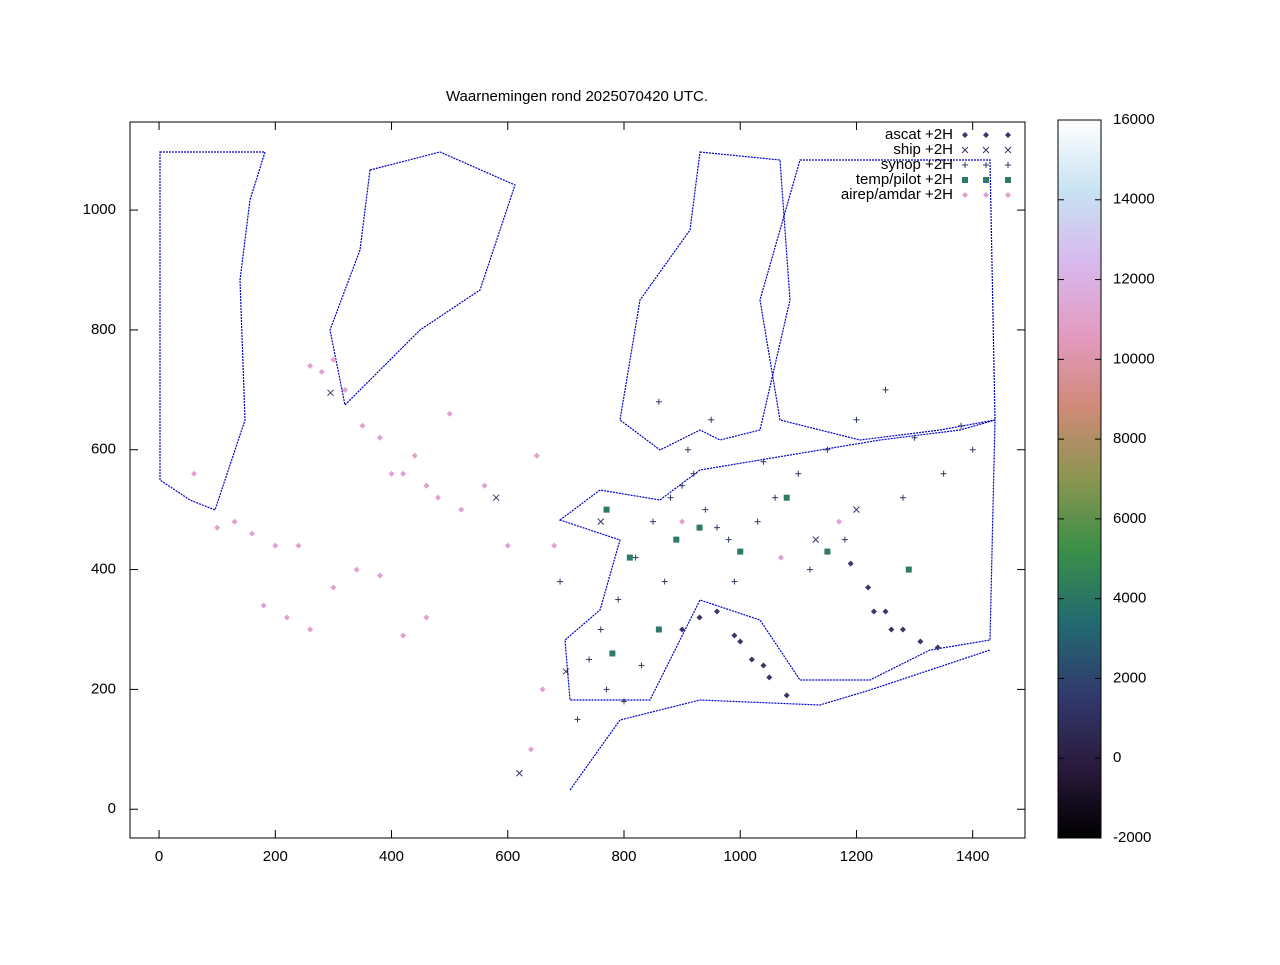 This screenshot has width=1280, height=965. Describe the element at coordinates (972, 856) in the screenshot. I see `x-tick-label: 1400` at that location.